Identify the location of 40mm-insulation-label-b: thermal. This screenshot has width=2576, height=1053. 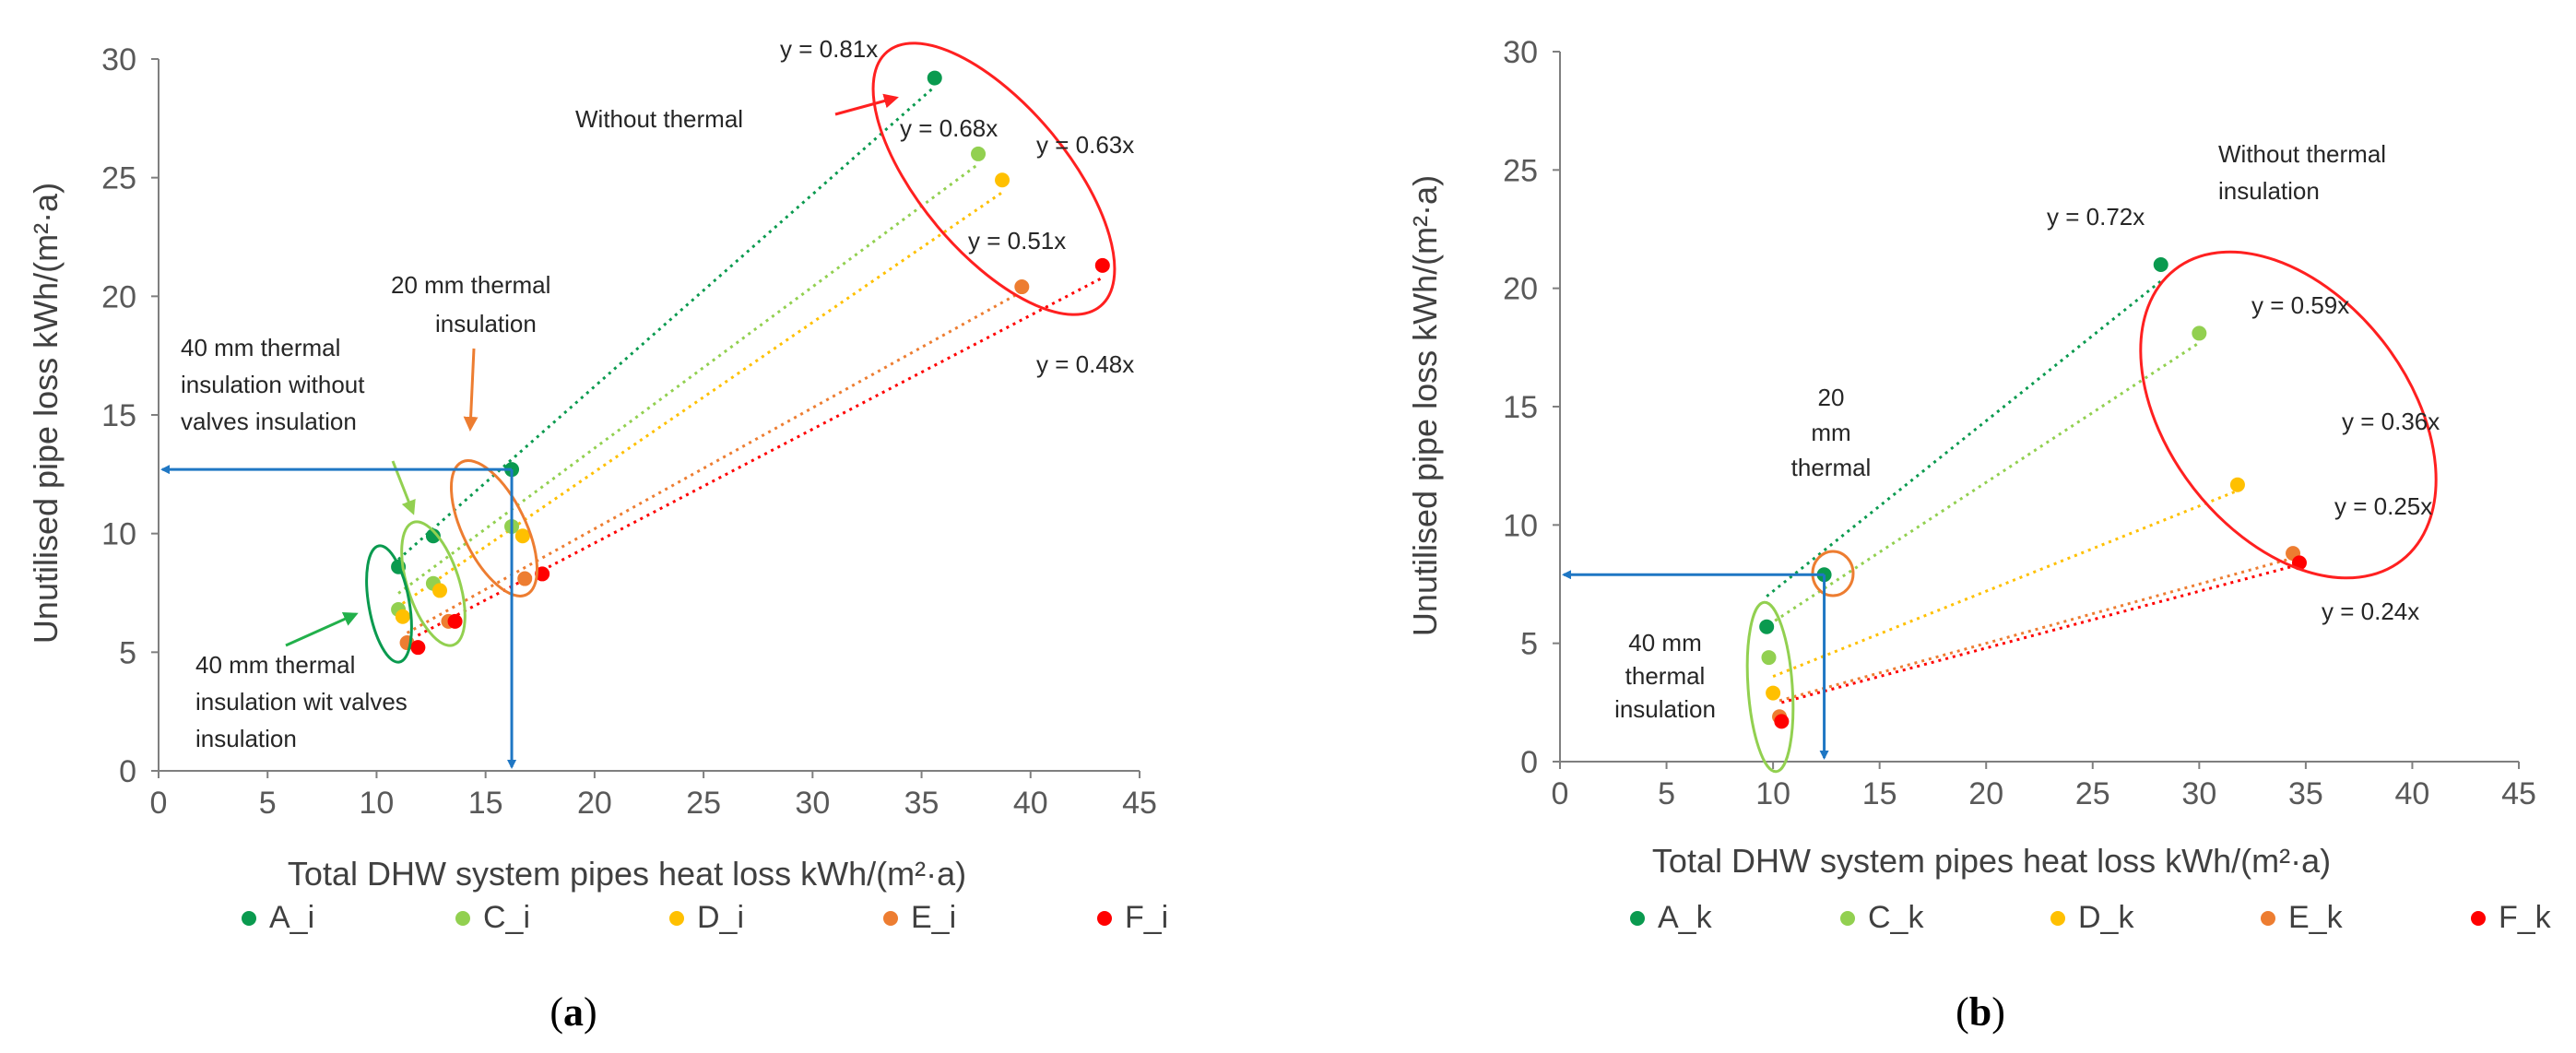
(1665, 676).